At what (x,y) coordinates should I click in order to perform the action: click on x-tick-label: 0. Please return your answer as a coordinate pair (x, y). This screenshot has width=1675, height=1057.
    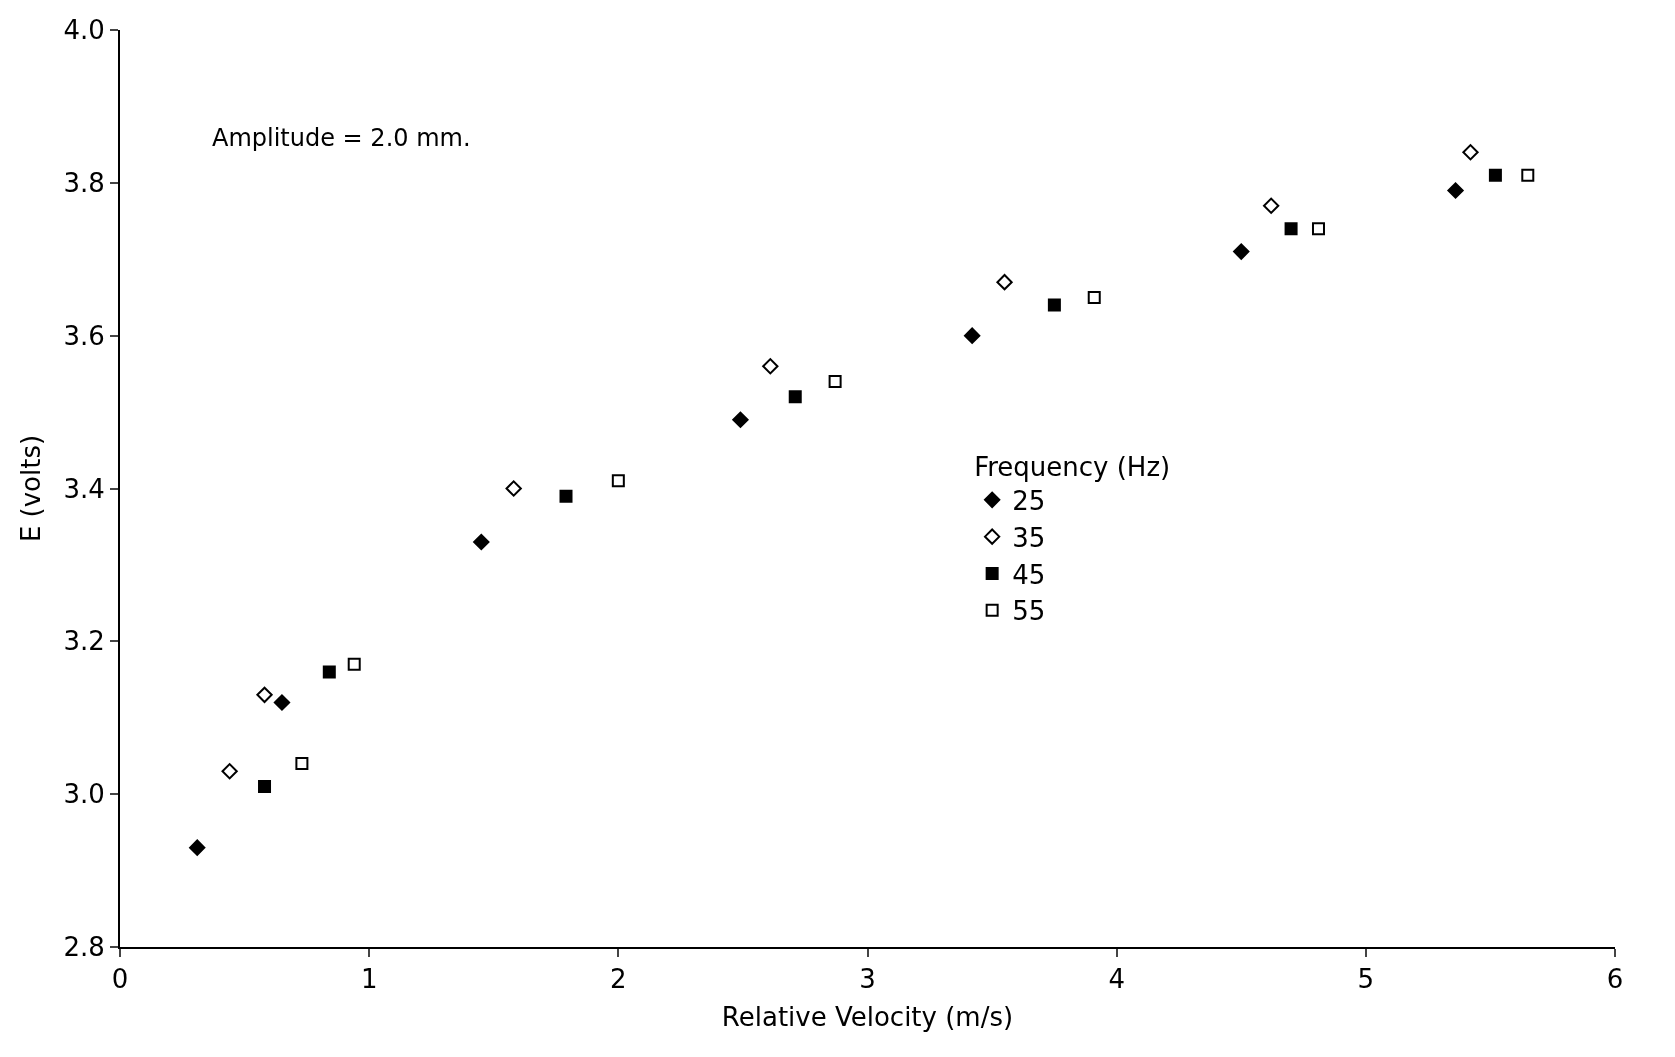
    Looking at the image, I should click on (120, 979).